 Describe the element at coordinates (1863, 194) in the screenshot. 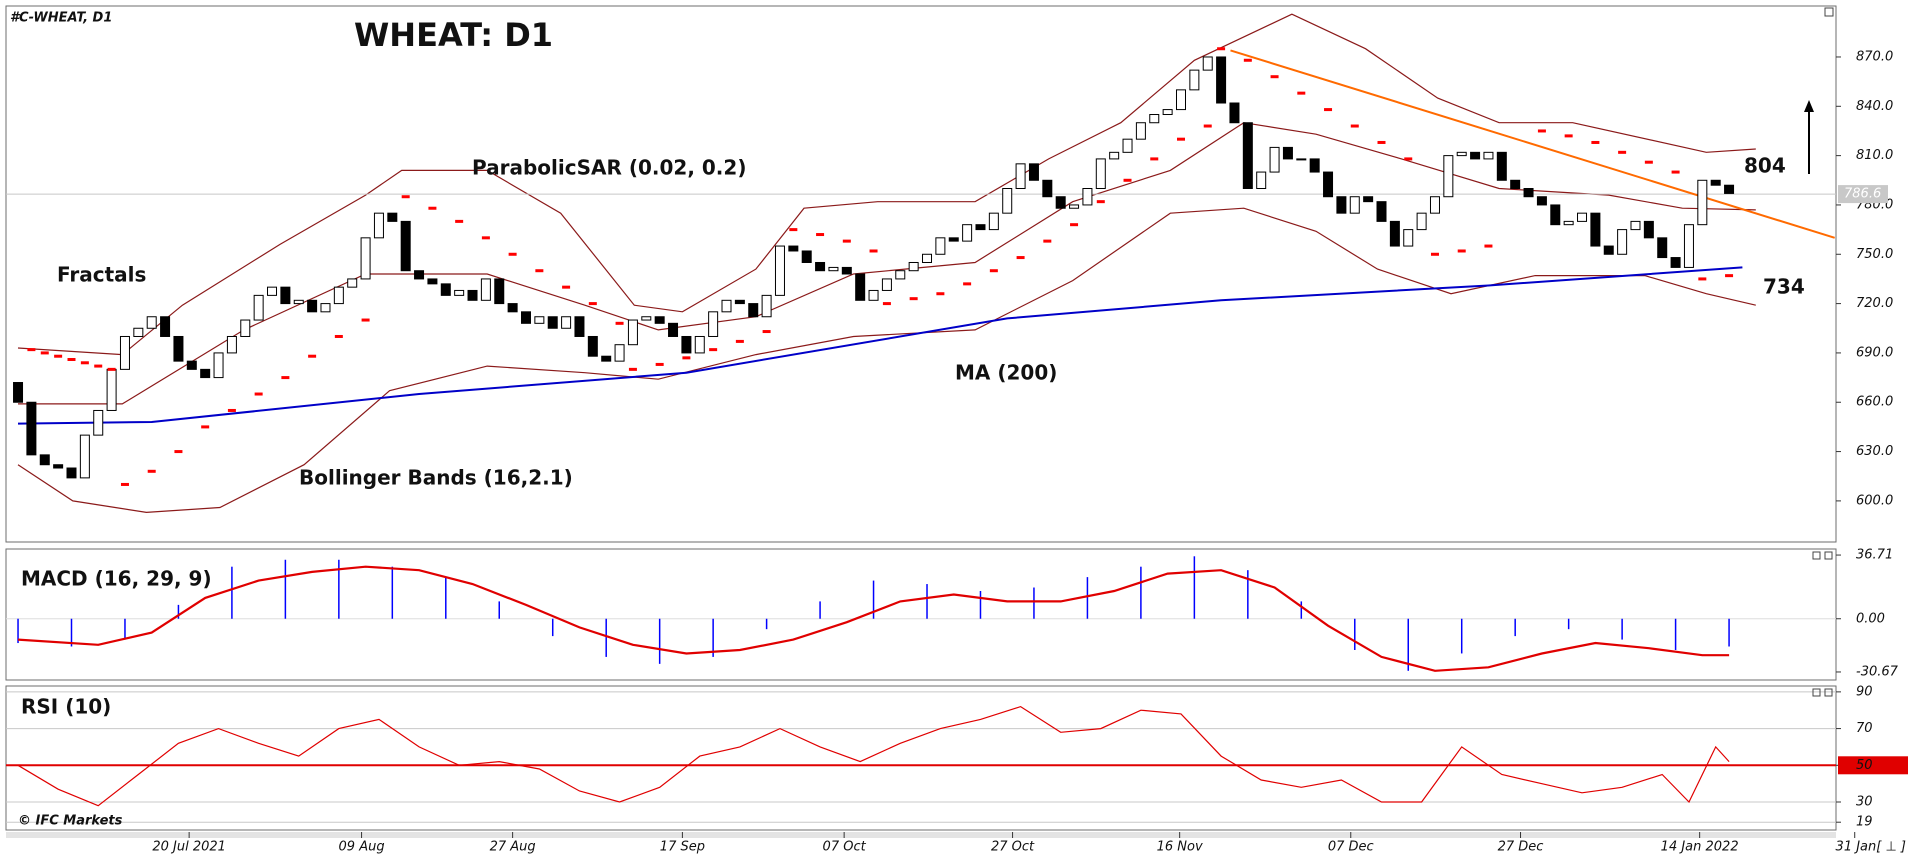

I see `price-tag` at that location.